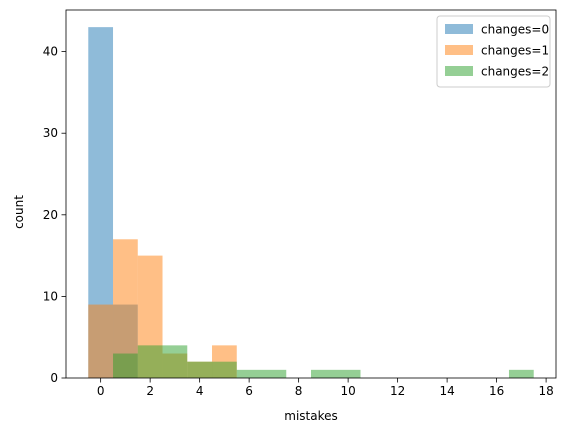  I want to click on legend-label: changes=2, so click(515, 72).